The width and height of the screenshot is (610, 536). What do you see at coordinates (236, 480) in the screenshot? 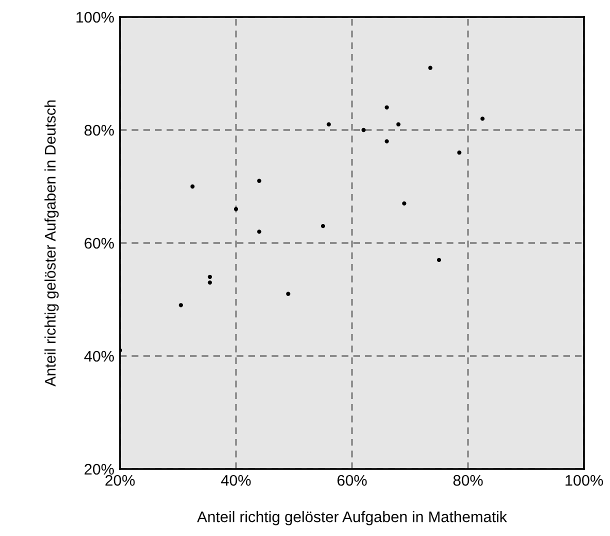
I see `x-tick-label: 40%` at bounding box center [236, 480].